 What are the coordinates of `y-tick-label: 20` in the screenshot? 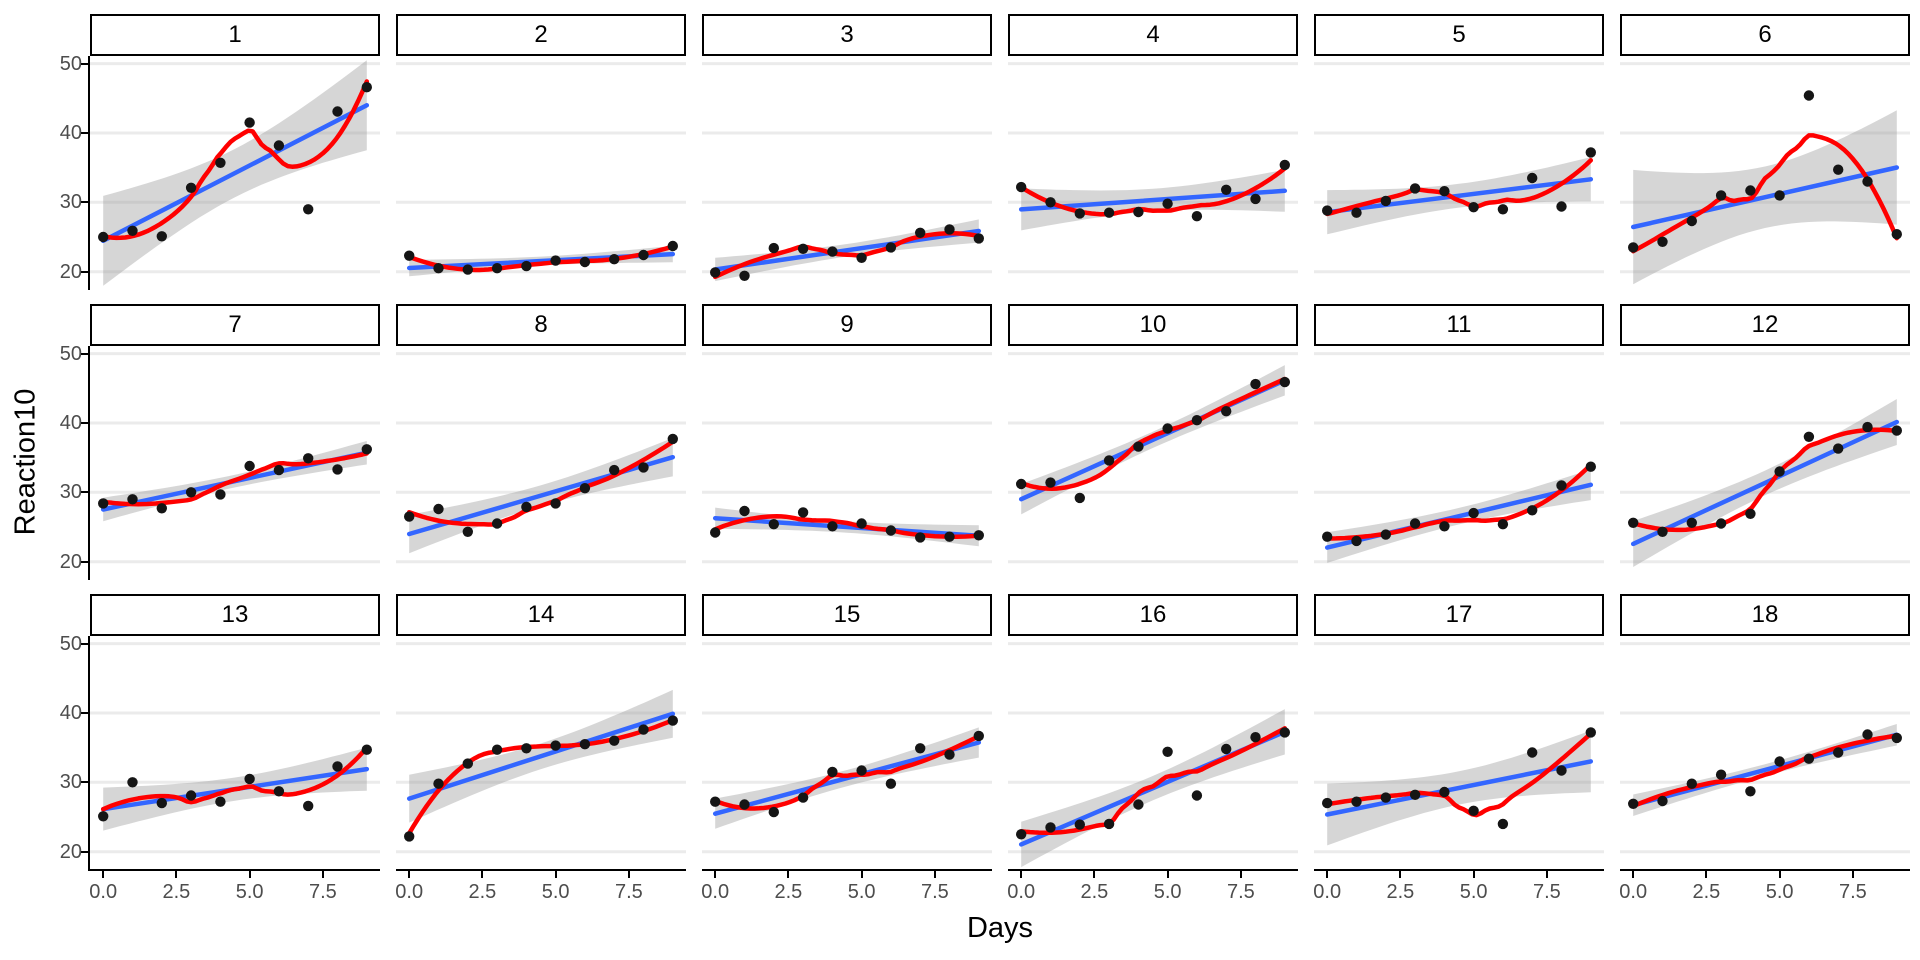 It's located at (70, 851).